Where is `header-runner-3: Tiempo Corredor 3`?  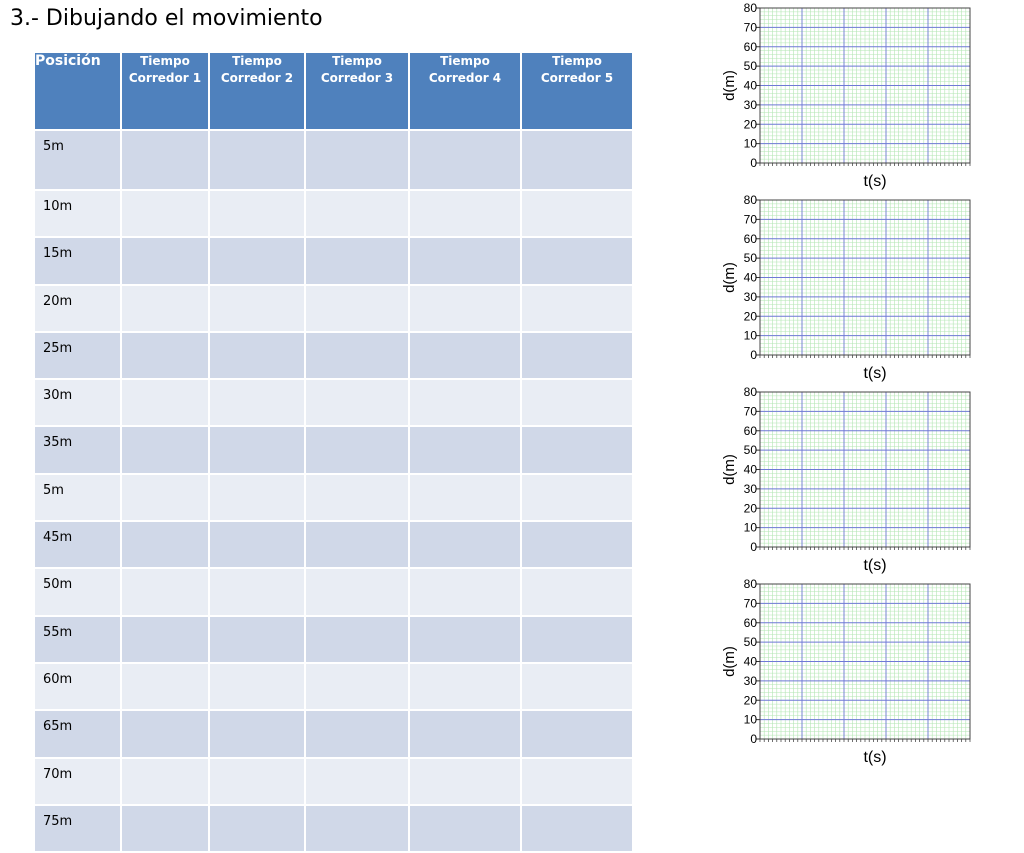 header-runner-3: Tiempo Corredor 3 is located at coordinates (357, 91).